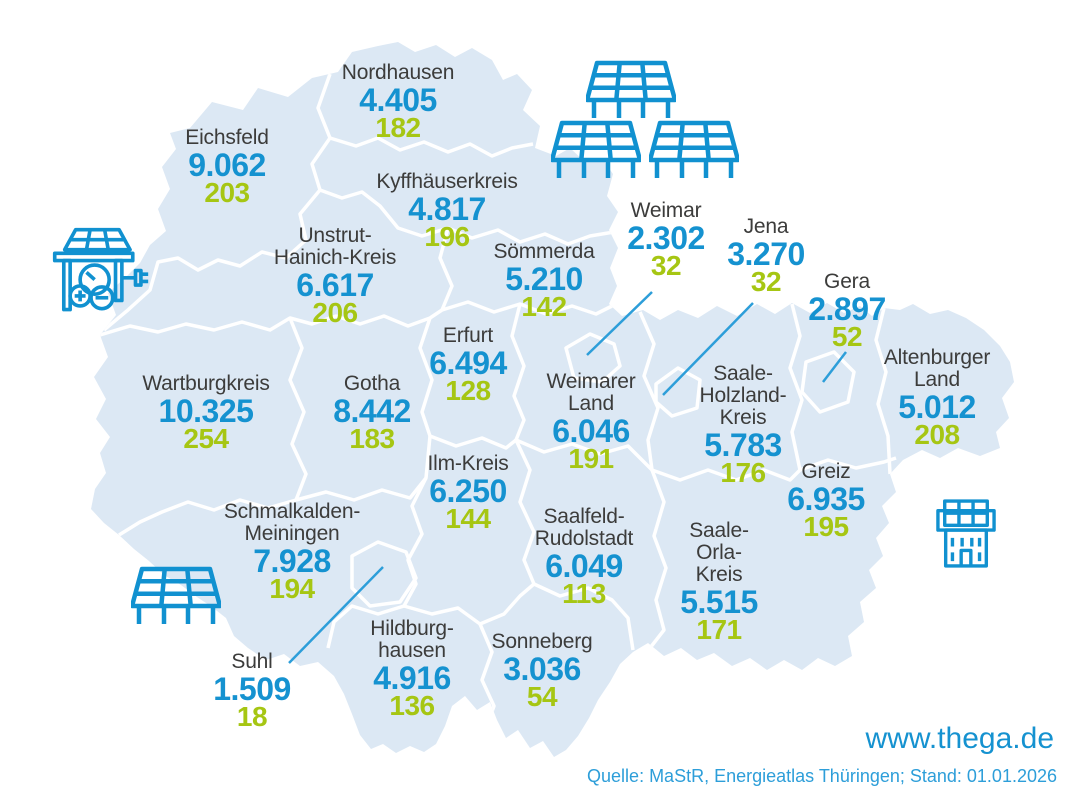 Image resolution: width=1067 pixels, height=800 pixels. I want to click on district-label-unstrut-hainich-kreis: Unstrut- Hainich-Kreis 6.617 206, so click(335, 276).